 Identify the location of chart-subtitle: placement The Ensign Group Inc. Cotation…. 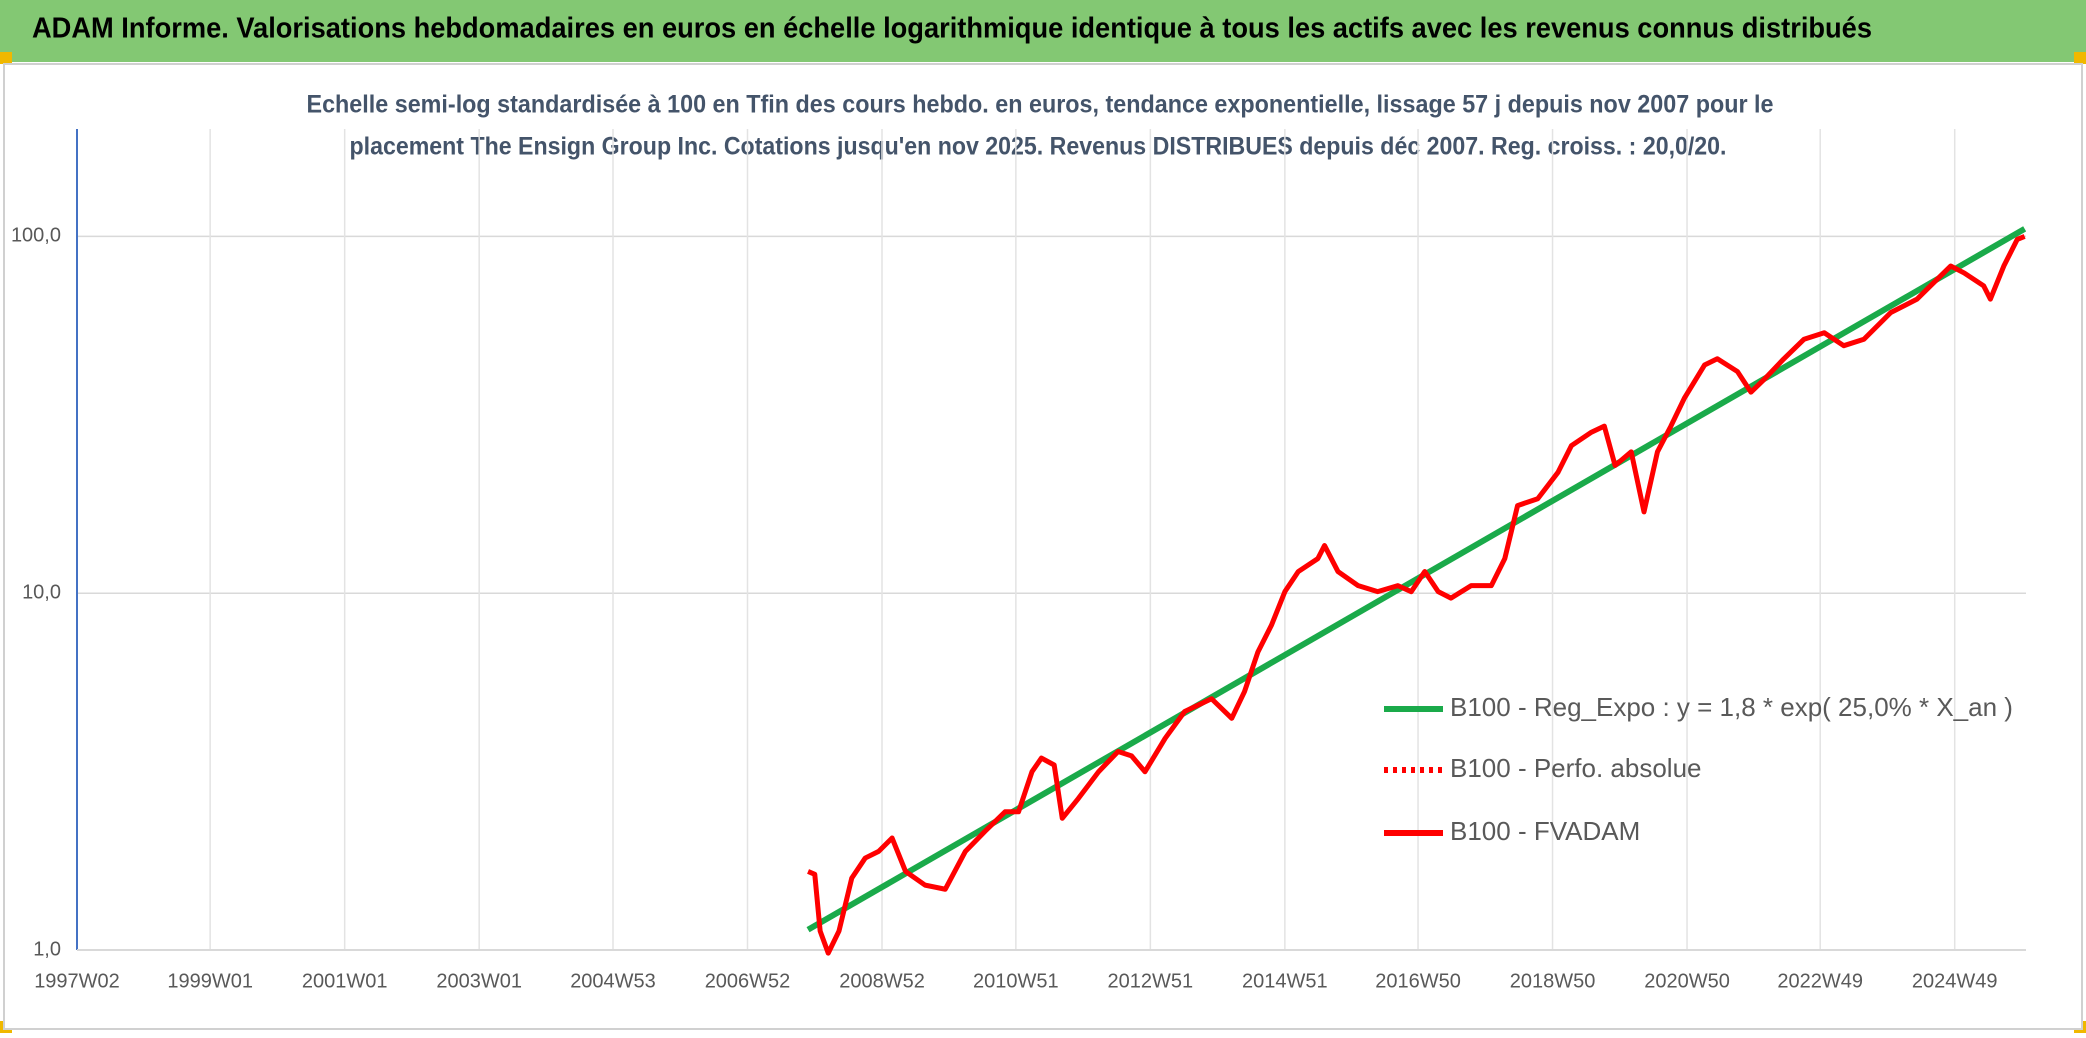
(1038, 147).